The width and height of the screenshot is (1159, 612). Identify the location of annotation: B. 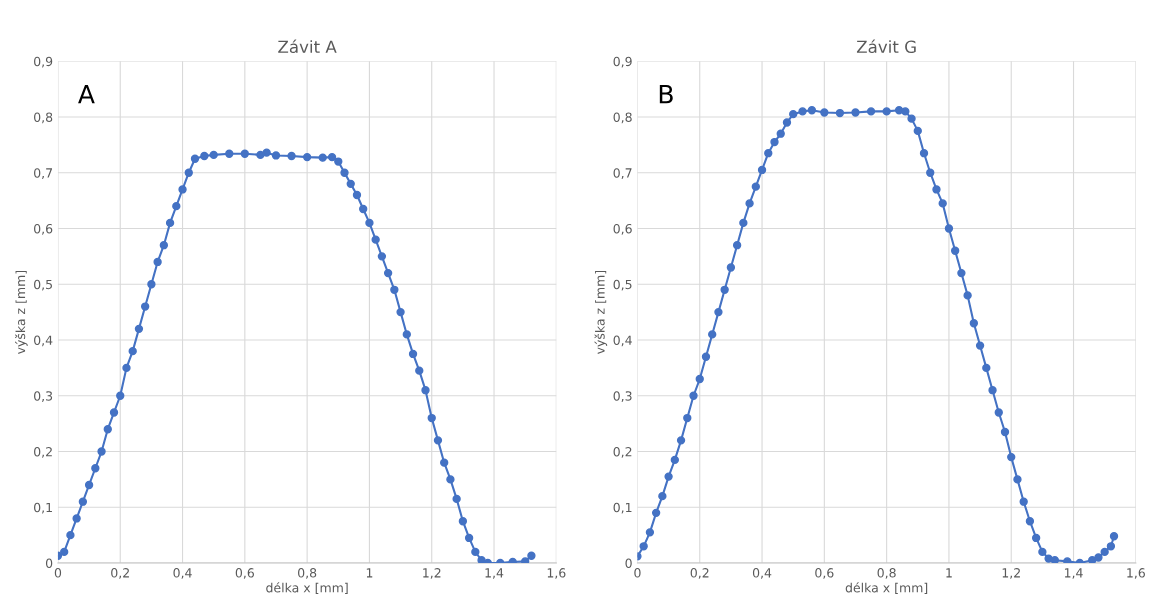
(666, 94).